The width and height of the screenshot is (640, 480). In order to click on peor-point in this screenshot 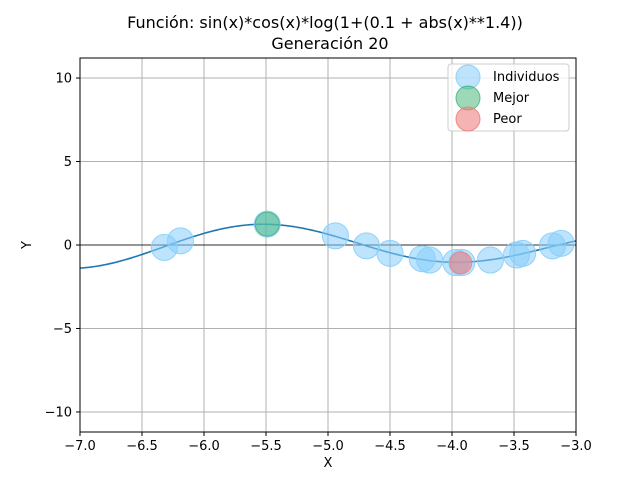, I will do `click(461, 263)`.